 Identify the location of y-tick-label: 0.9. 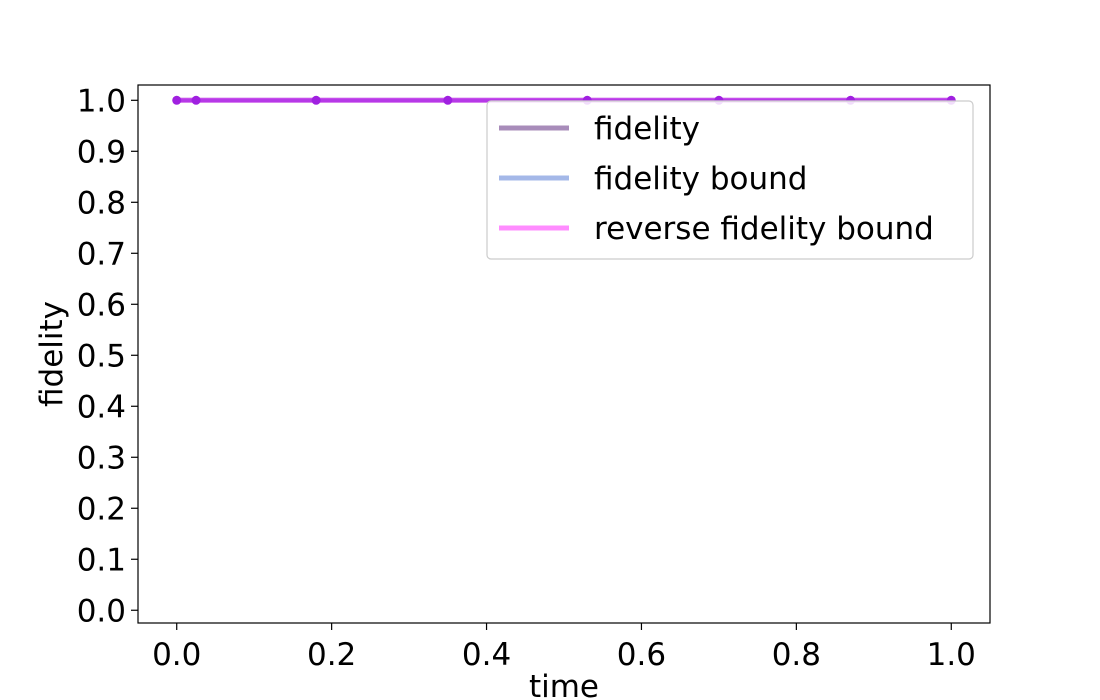
(101, 152).